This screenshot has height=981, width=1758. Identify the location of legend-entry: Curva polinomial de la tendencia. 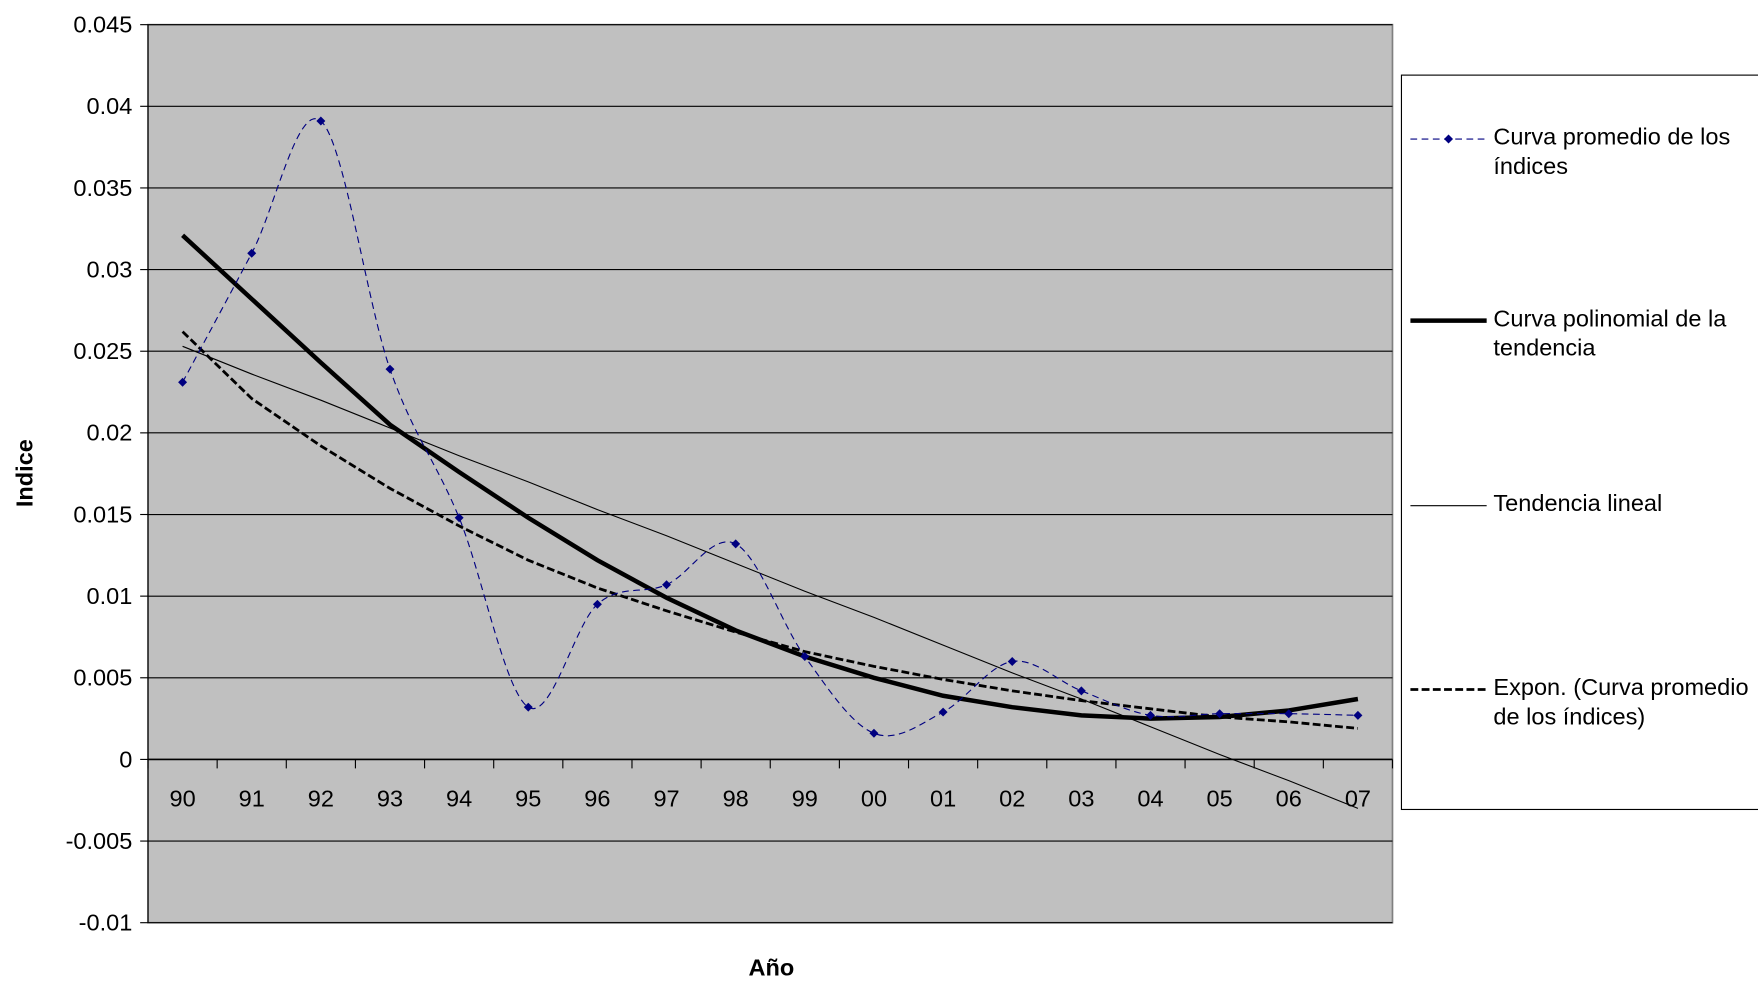
(1610, 334).